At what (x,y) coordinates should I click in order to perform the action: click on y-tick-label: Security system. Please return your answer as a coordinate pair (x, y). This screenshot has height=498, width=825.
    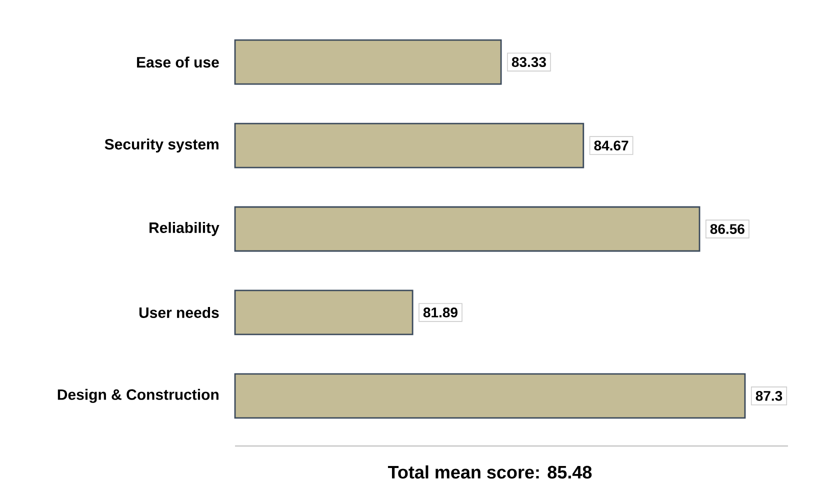
    Looking at the image, I should click on (161, 145).